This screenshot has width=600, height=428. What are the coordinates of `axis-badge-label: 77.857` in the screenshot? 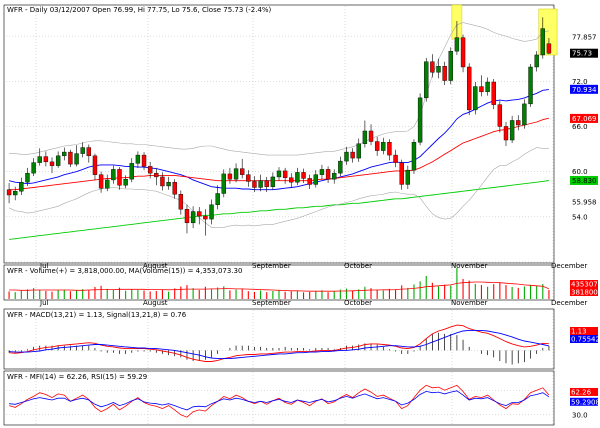 It's located at (584, 38).